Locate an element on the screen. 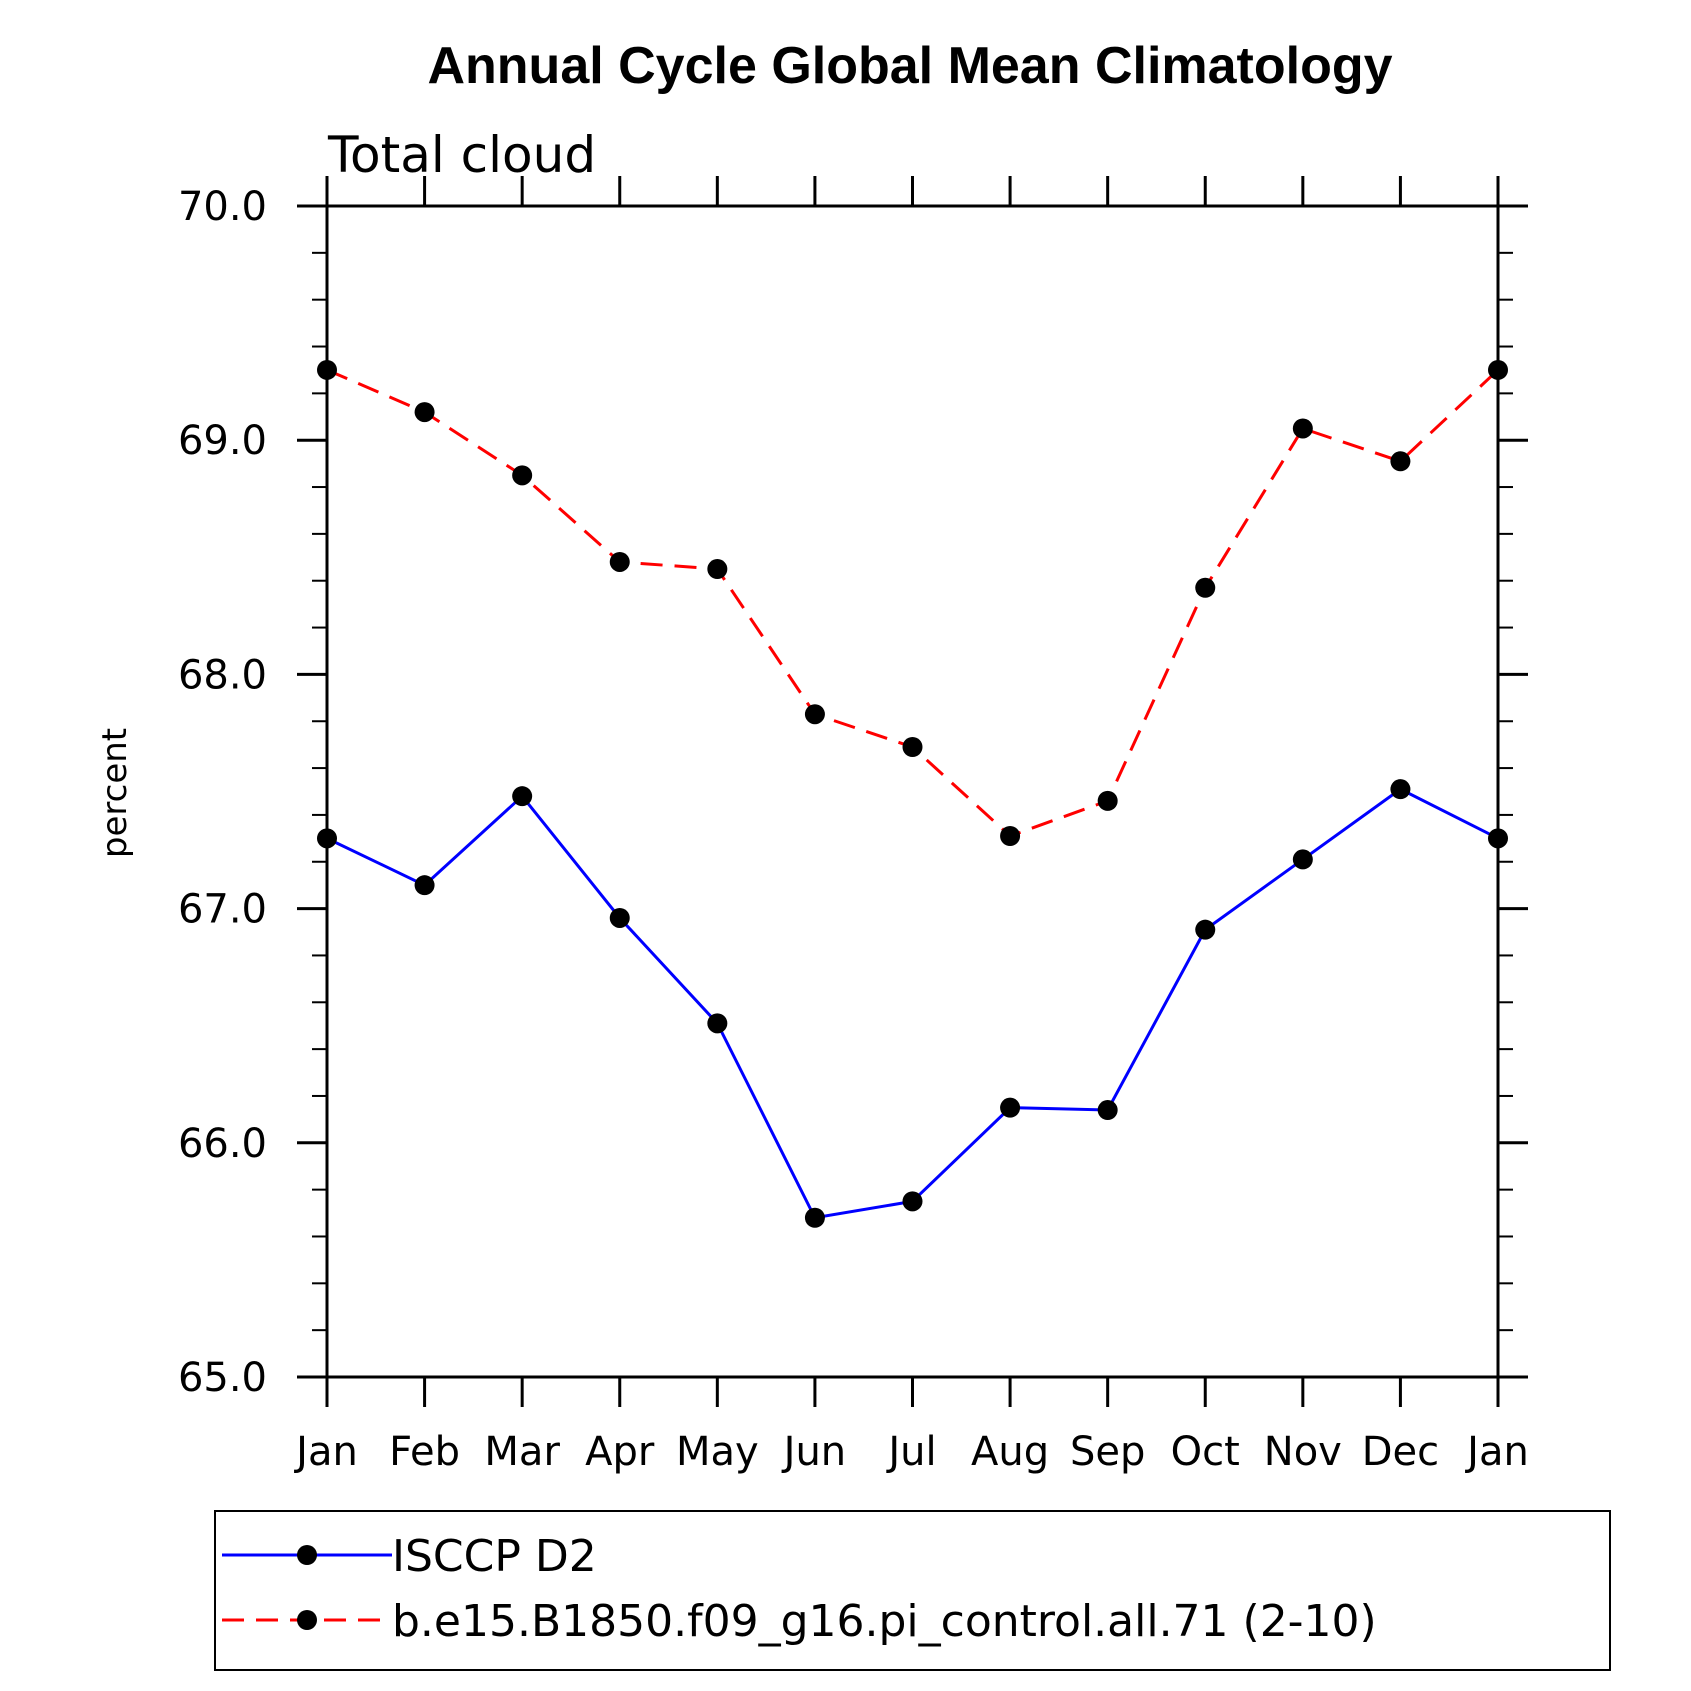 This screenshot has height=1691, width=1691. x-tick-label: Nov is located at coordinates (1303, 1452).